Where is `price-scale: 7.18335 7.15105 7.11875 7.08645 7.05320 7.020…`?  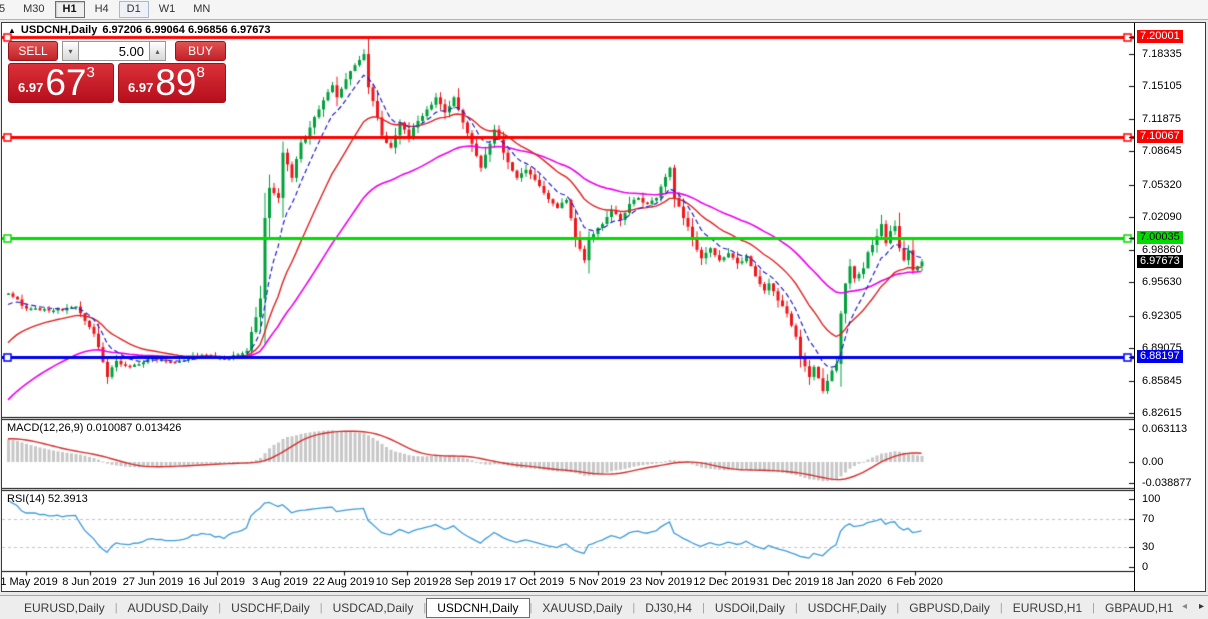 price-scale: 7.18335 7.15105 7.11875 7.08645 7.05320 7.020… is located at coordinates (1169, 307).